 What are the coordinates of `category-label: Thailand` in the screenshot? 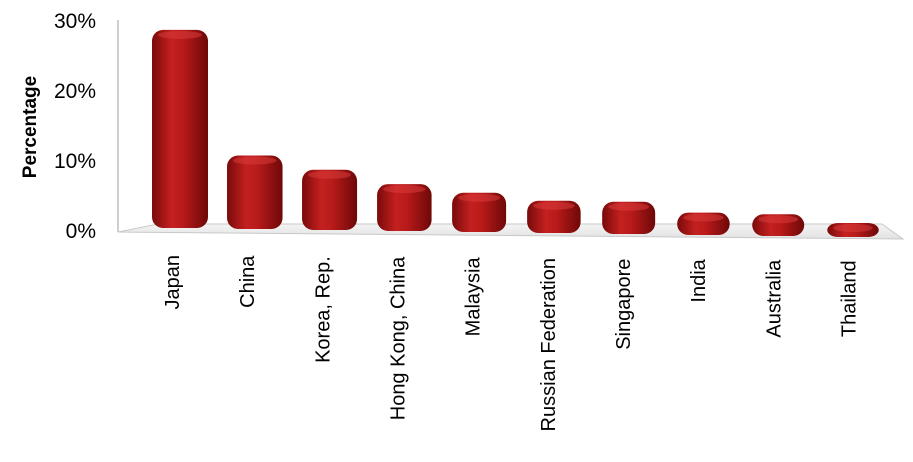 It's located at (850, 298).